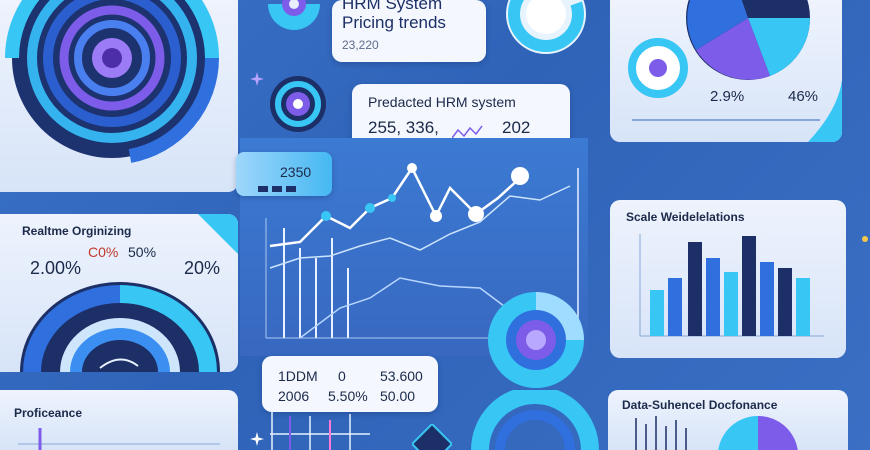 Image resolution: width=870 pixels, height=450 pixels. What do you see at coordinates (394, 22) in the screenshot?
I see `header-title-line2: Pricing trends` at bounding box center [394, 22].